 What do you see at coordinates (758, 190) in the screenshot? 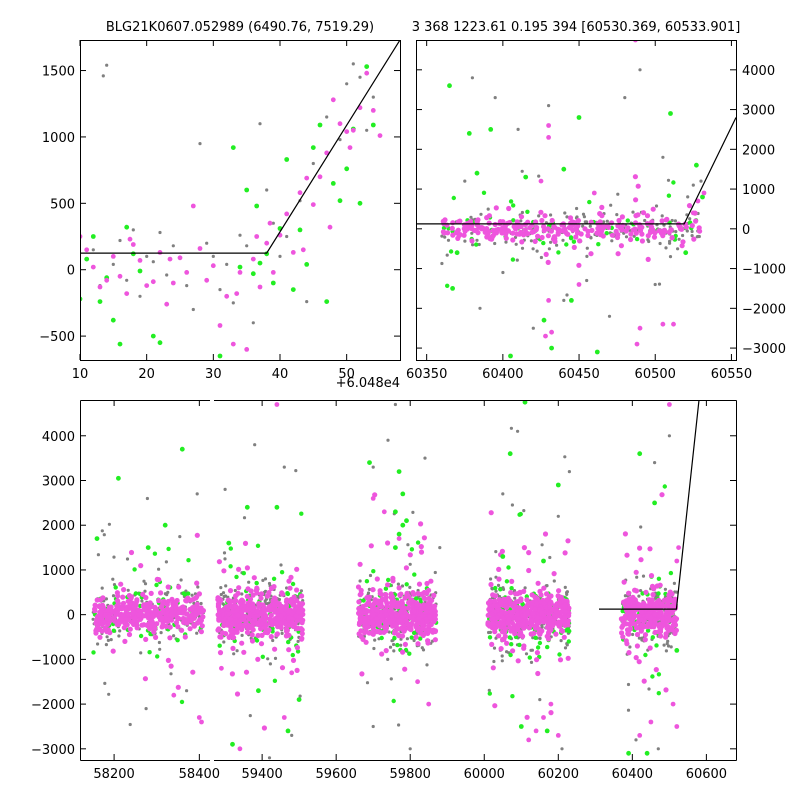
I see `y-tick-label: 1000` at bounding box center [758, 190].